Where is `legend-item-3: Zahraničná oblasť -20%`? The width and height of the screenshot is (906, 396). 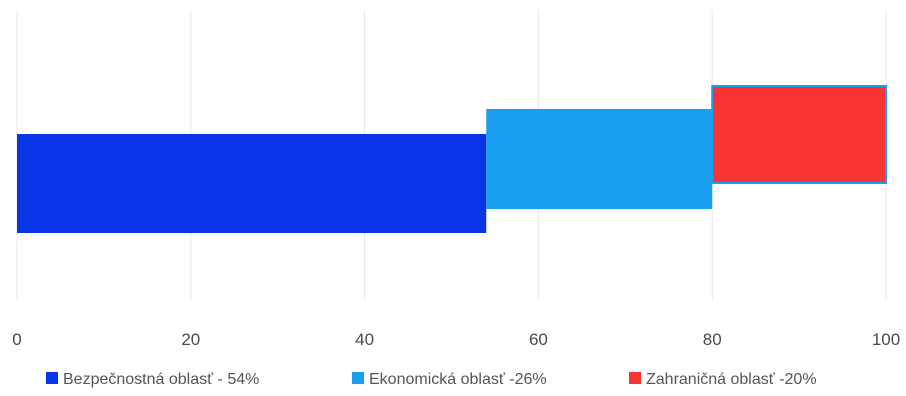 legend-item-3: Zahraničná oblasť -20% is located at coordinates (723, 379).